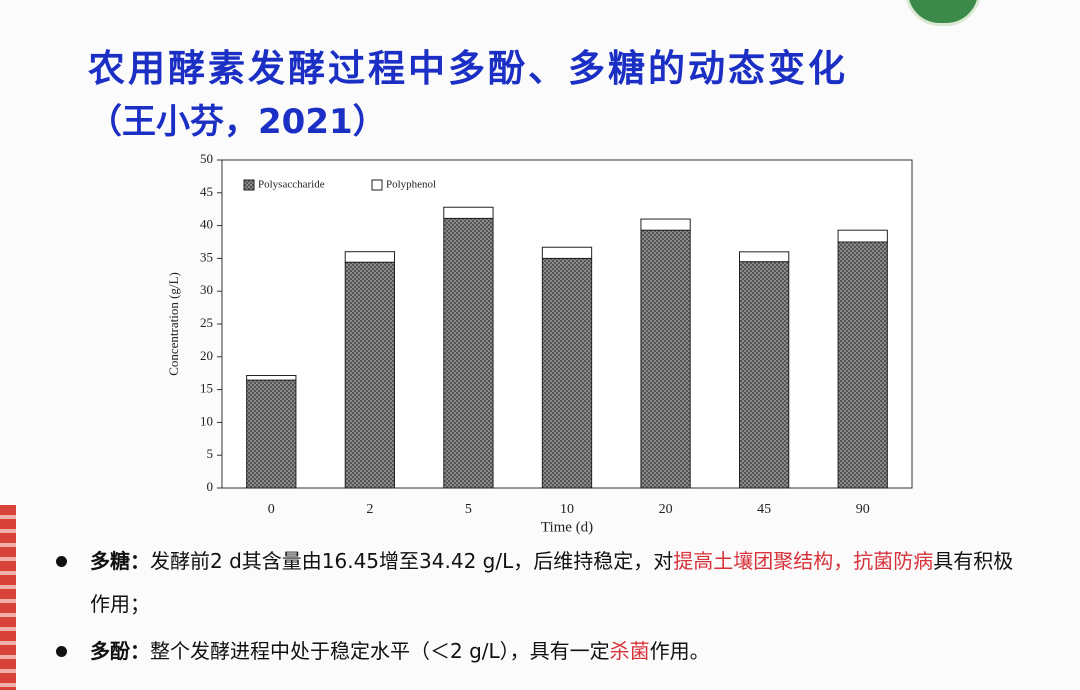 The height and width of the screenshot is (690, 1080). Describe the element at coordinates (468, 68) in the screenshot. I see `slide-title: 农用酵素发酵过程中多酚、多糖的动态变化` at that location.